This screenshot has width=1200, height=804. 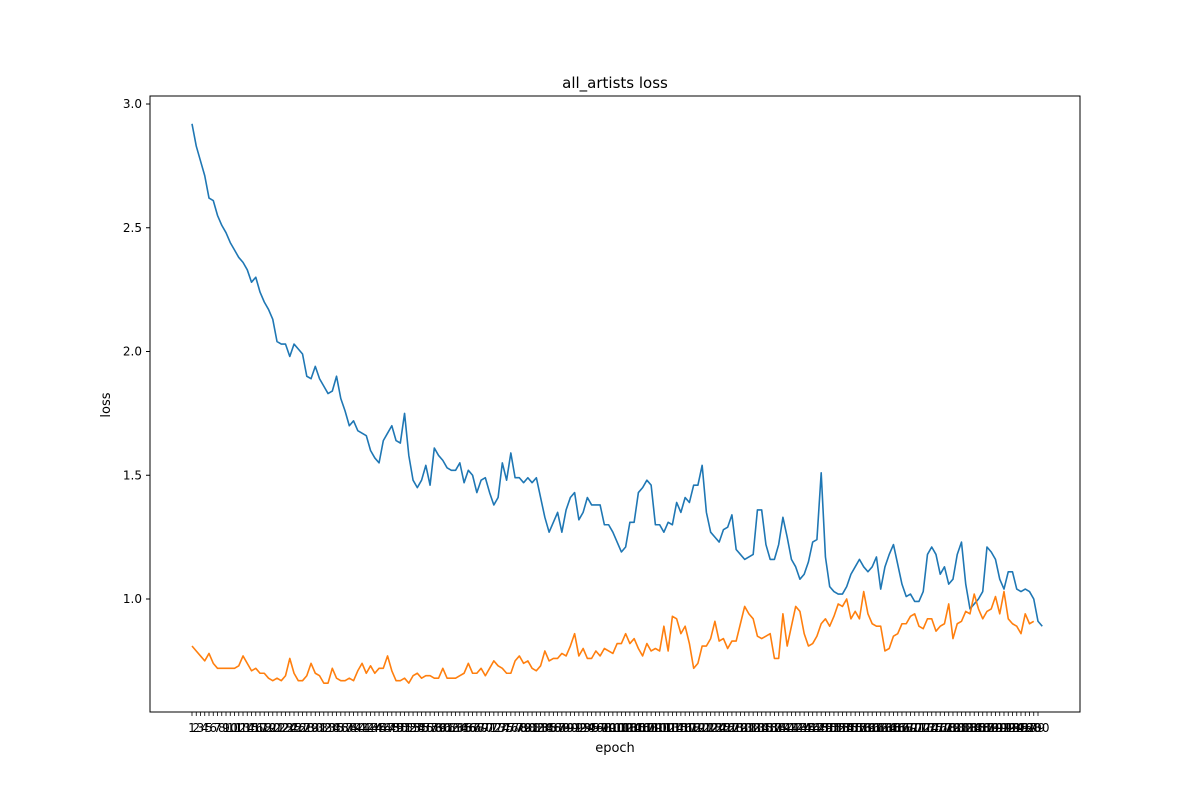 I want to click on x-tick-label: 105, so click(x=634, y=728).